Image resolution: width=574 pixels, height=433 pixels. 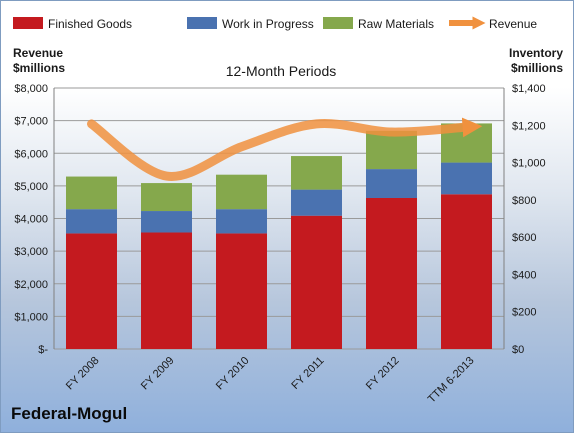 What do you see at coordinates (524, 201) in the screenshot?
I see `right-tick-label: $800` at bounding box center [524, 201].